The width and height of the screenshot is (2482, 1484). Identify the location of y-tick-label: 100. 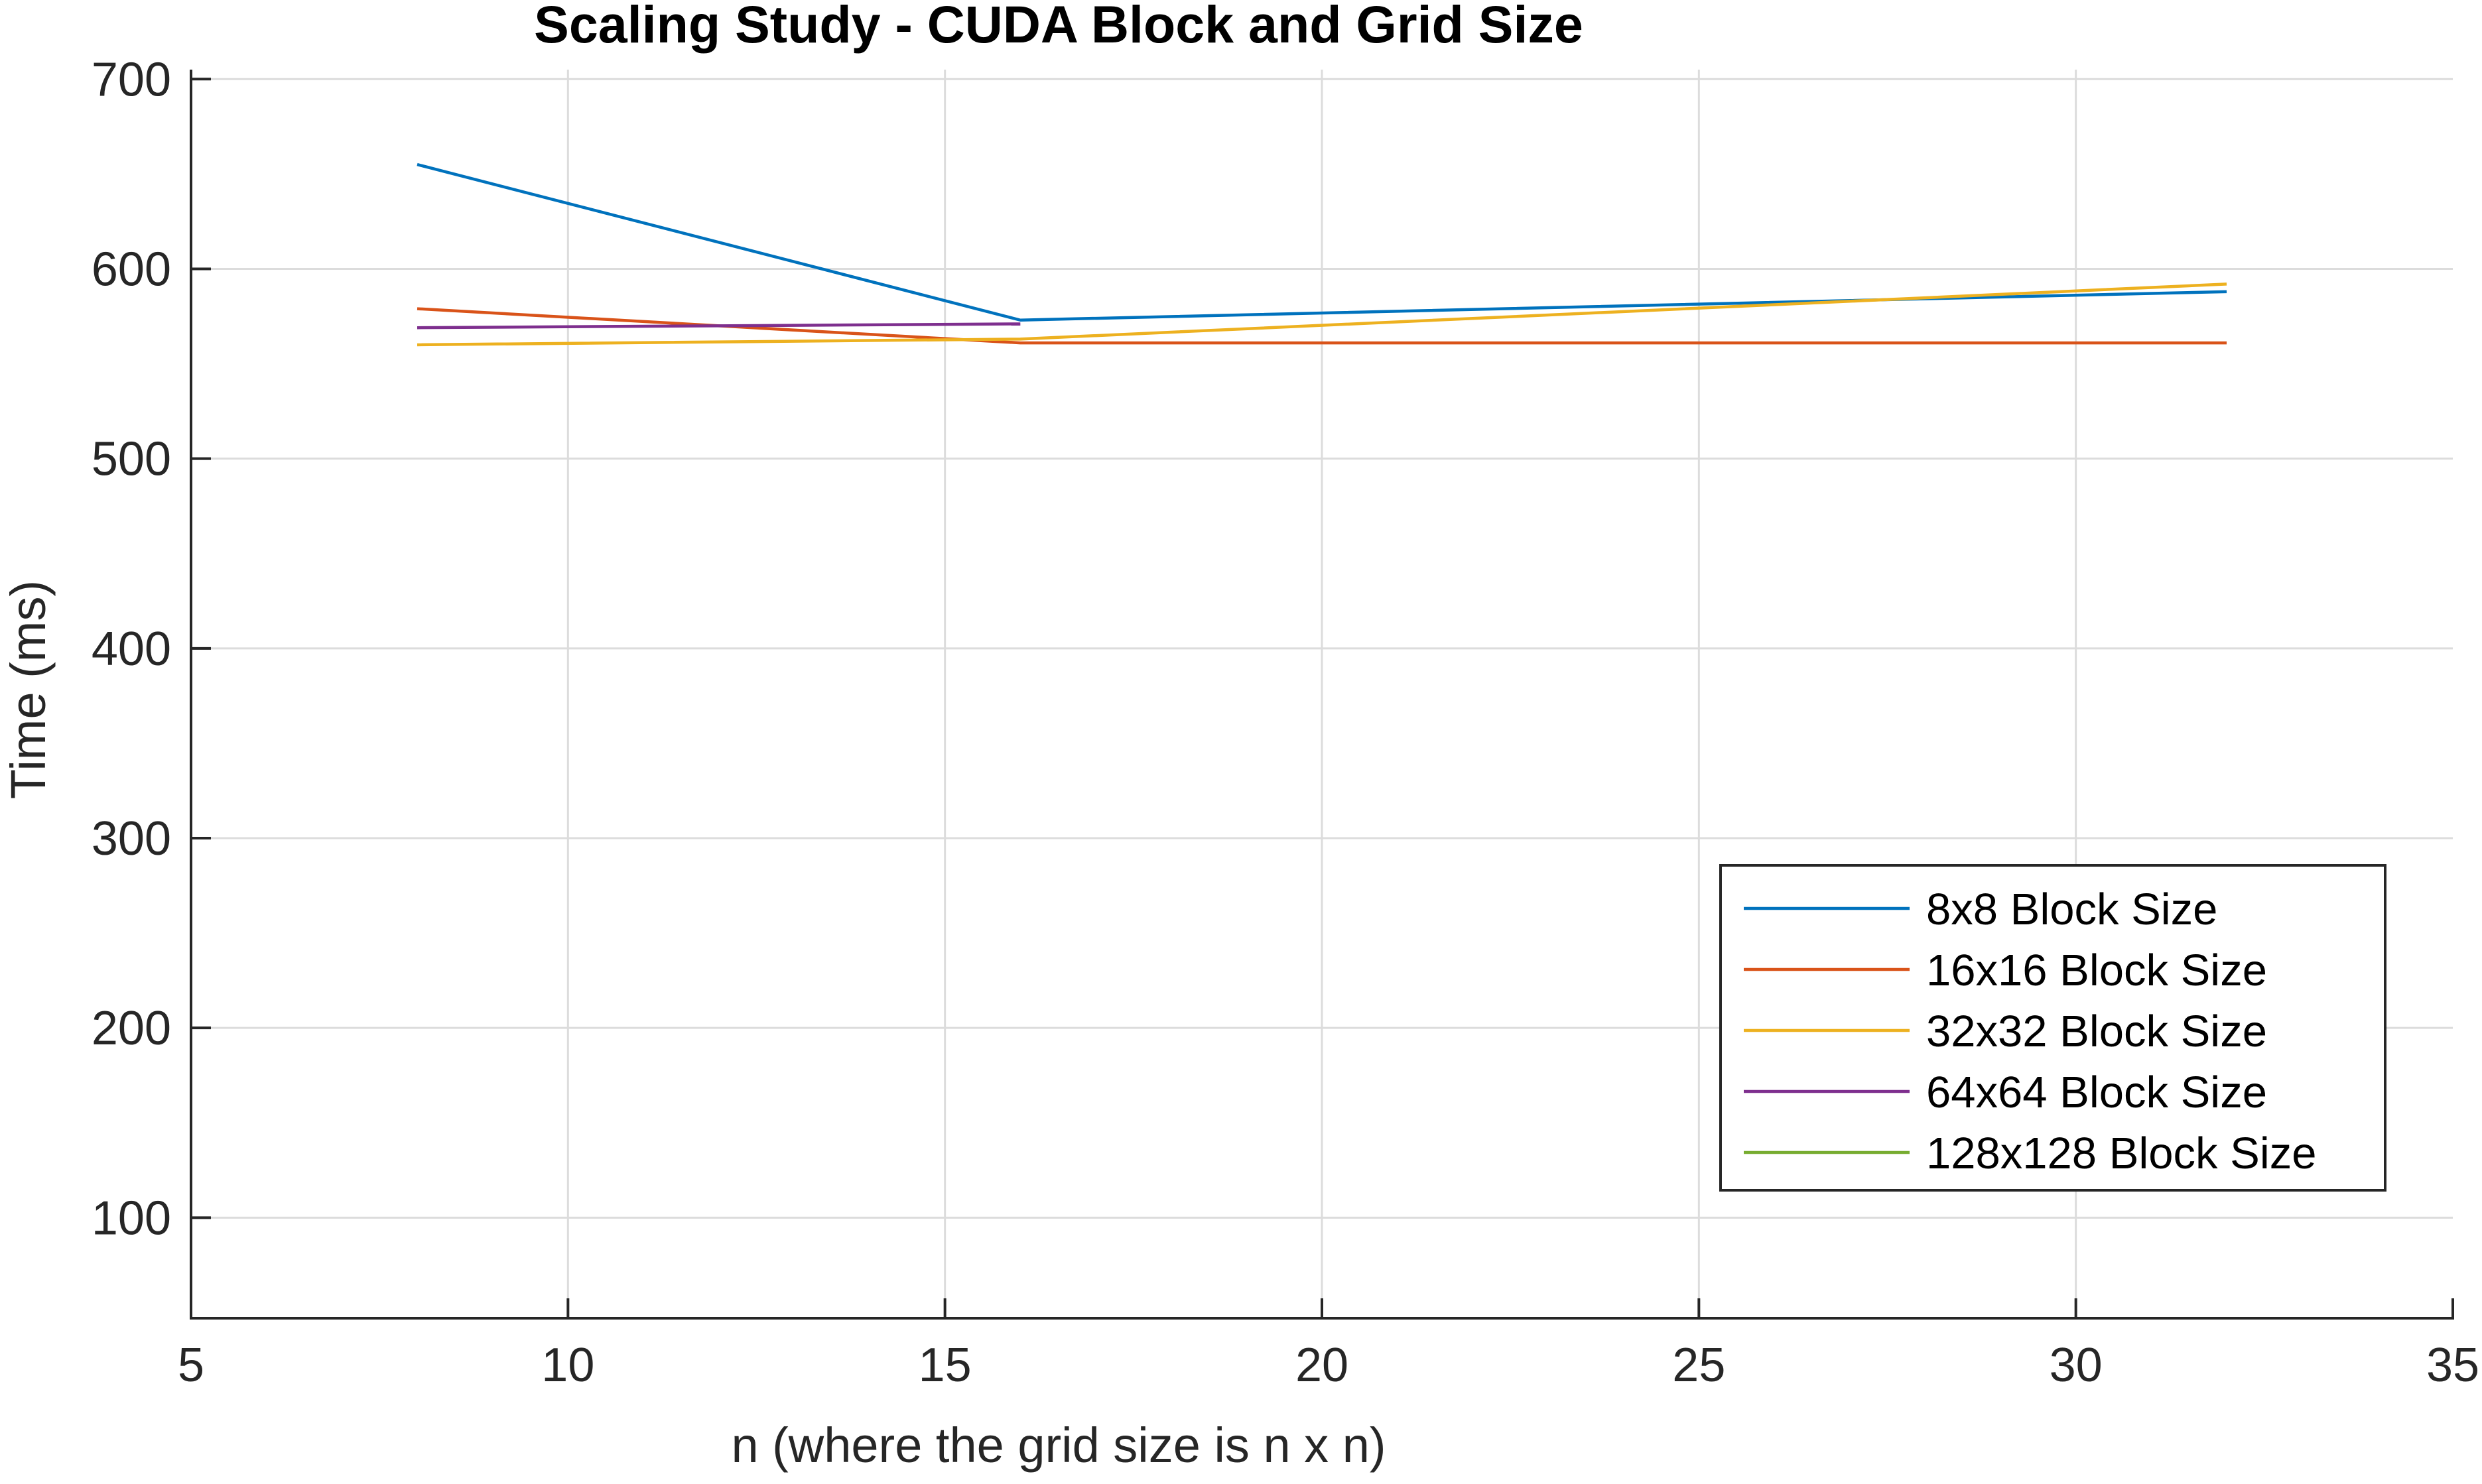
(131, 1219).